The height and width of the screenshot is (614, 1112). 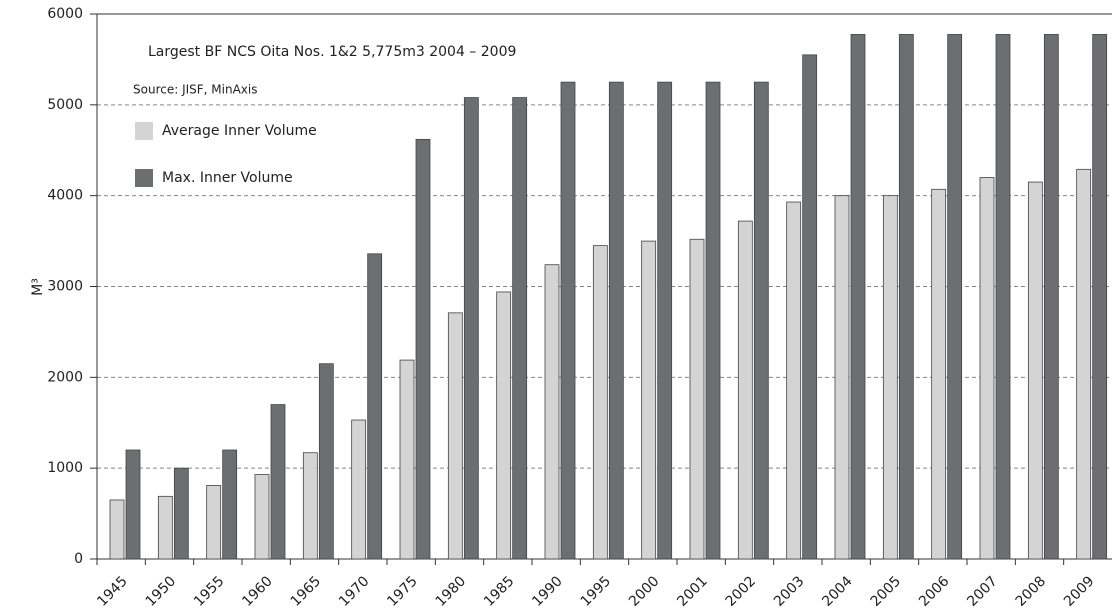 I want to click on x-tick-label: 2001, so click(x=692, y=591).